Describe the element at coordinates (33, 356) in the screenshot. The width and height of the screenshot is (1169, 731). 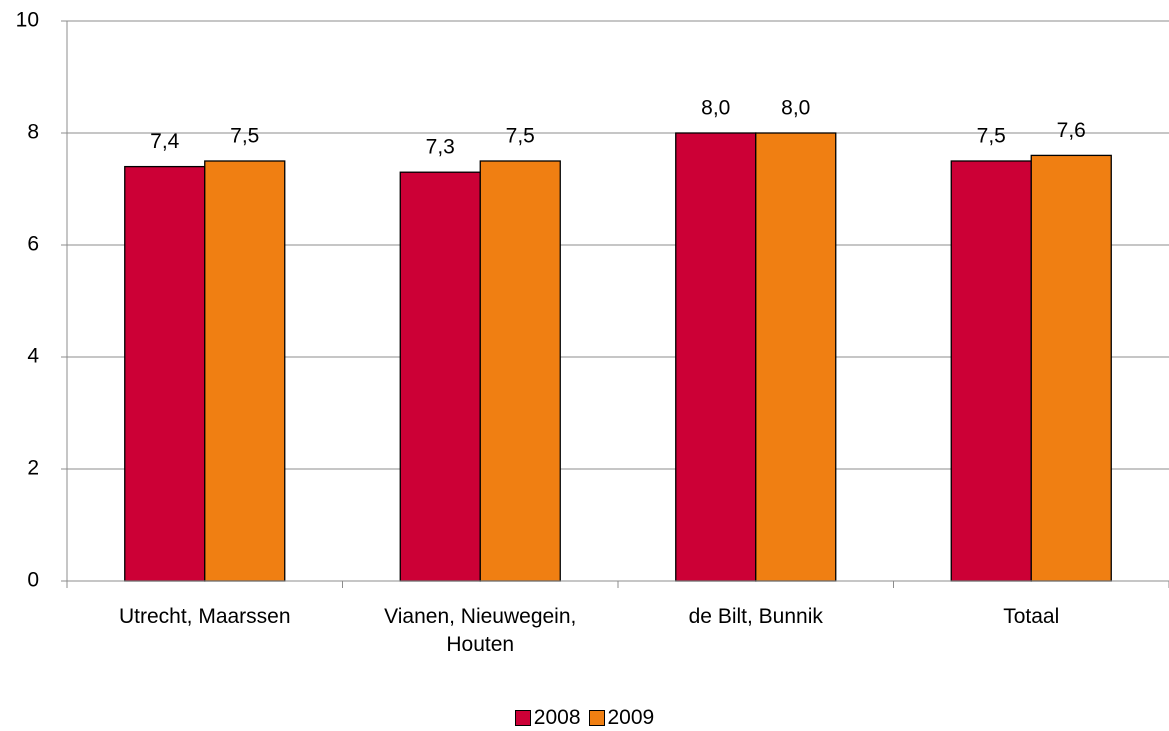
I see `y-tick-label: 4` at that location.